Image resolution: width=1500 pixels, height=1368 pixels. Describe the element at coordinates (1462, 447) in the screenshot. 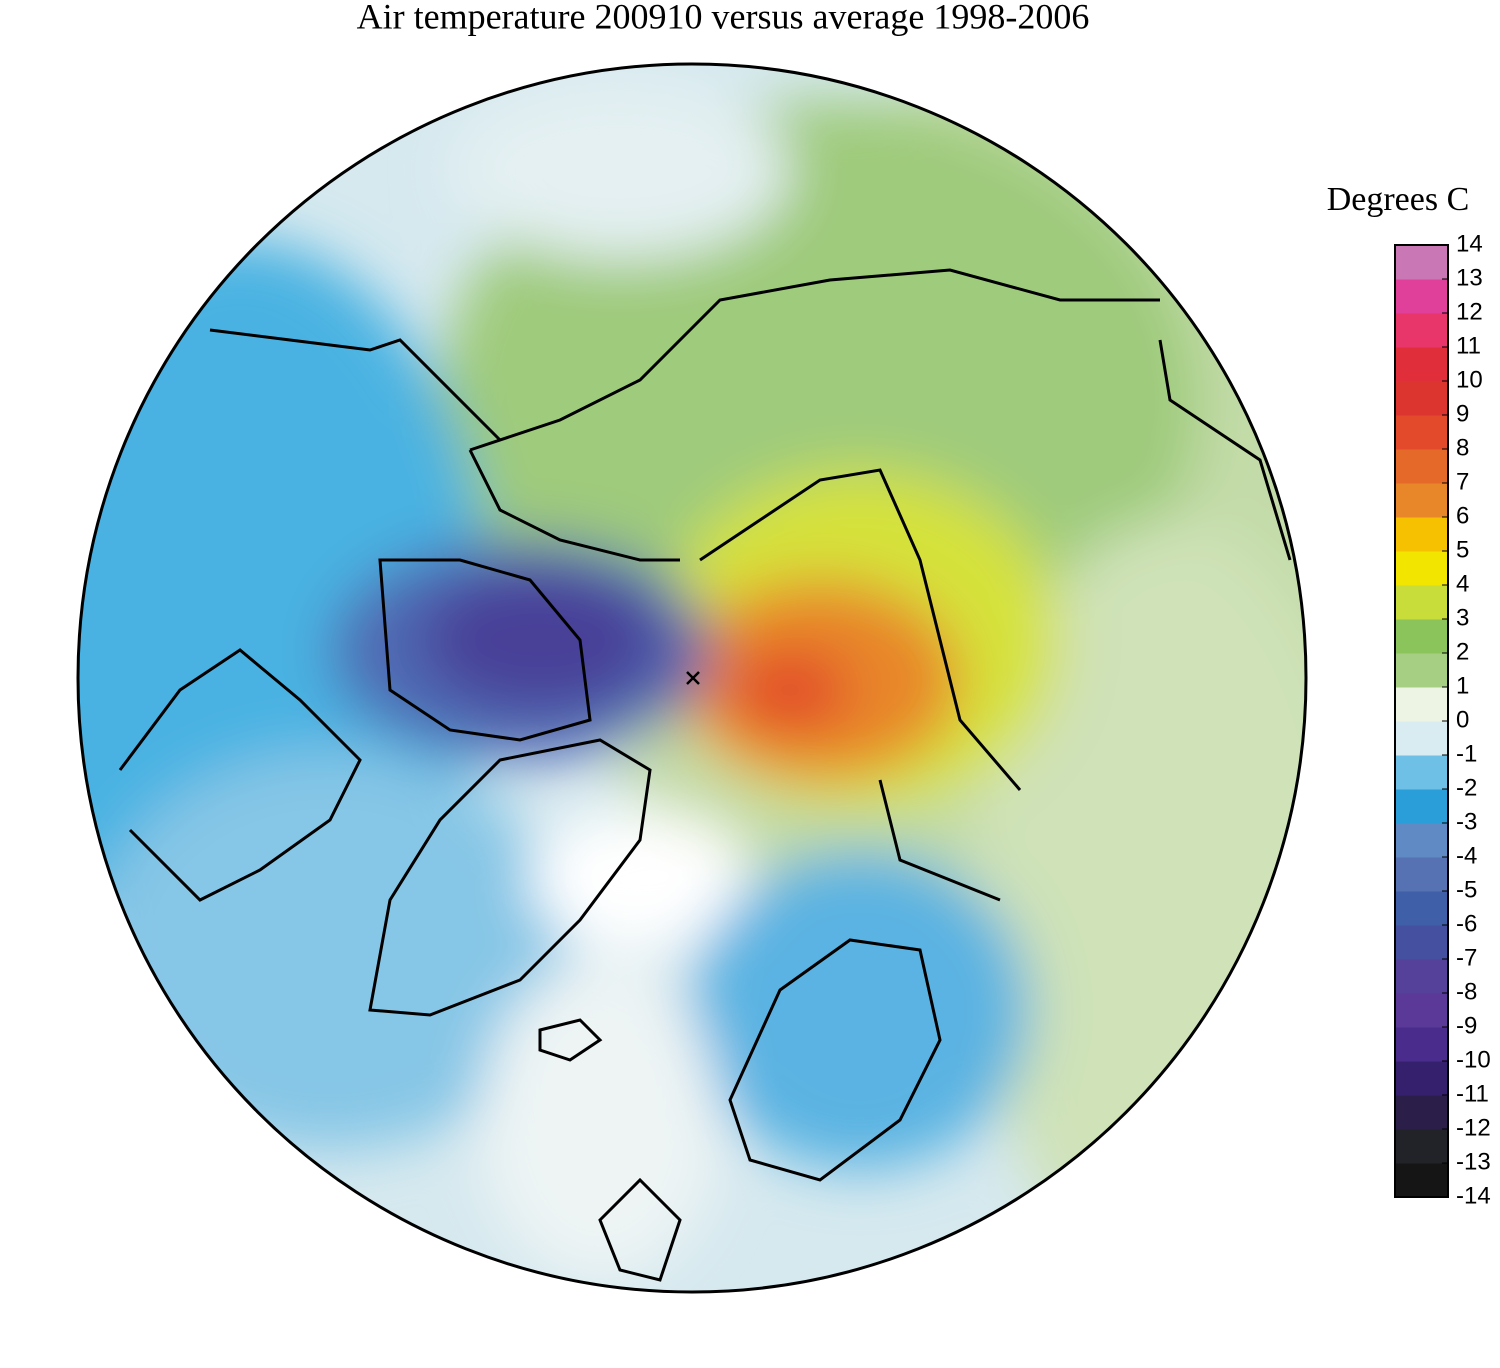

I see `colorbar-tick-label: 8` at that location.